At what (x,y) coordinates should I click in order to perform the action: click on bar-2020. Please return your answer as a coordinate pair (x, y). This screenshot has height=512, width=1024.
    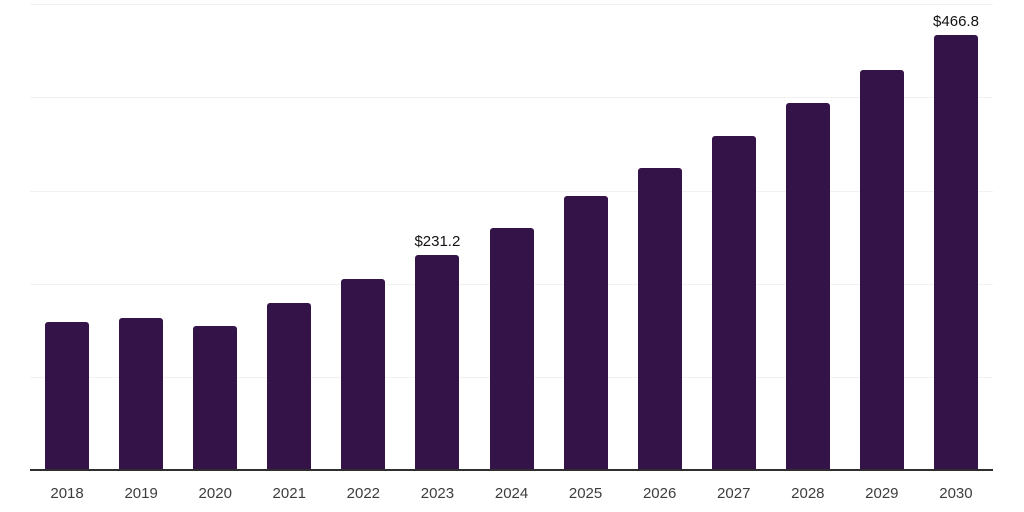
    Looking at the image, I should click on (215, 398).